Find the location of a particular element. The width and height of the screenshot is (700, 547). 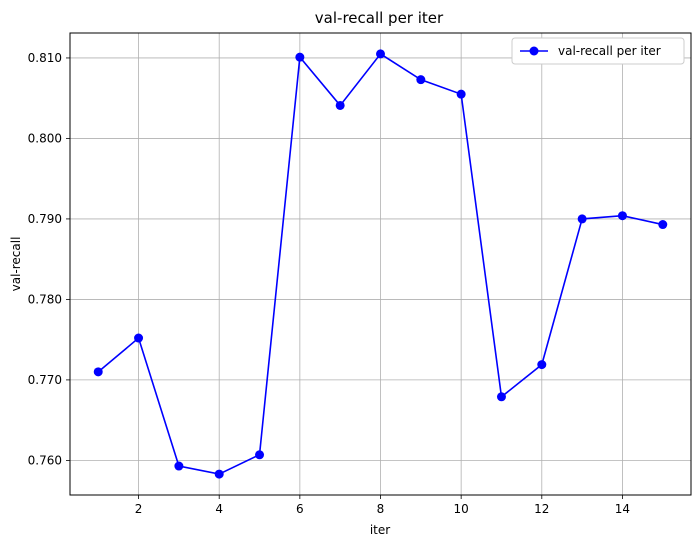

y-axis-label: val-recall is located at coordinates (16, 264).